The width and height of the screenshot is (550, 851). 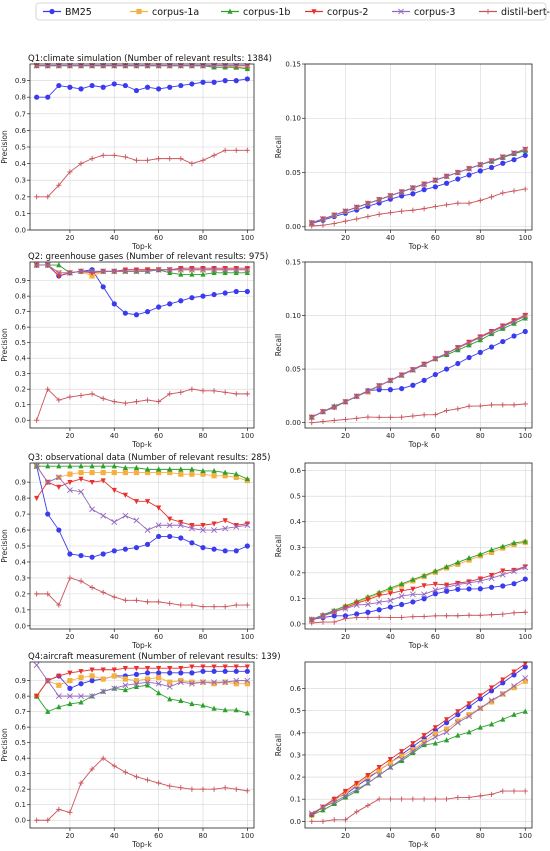 I want to click on y-tick-label: 0.7, so click(x=20, y=312).